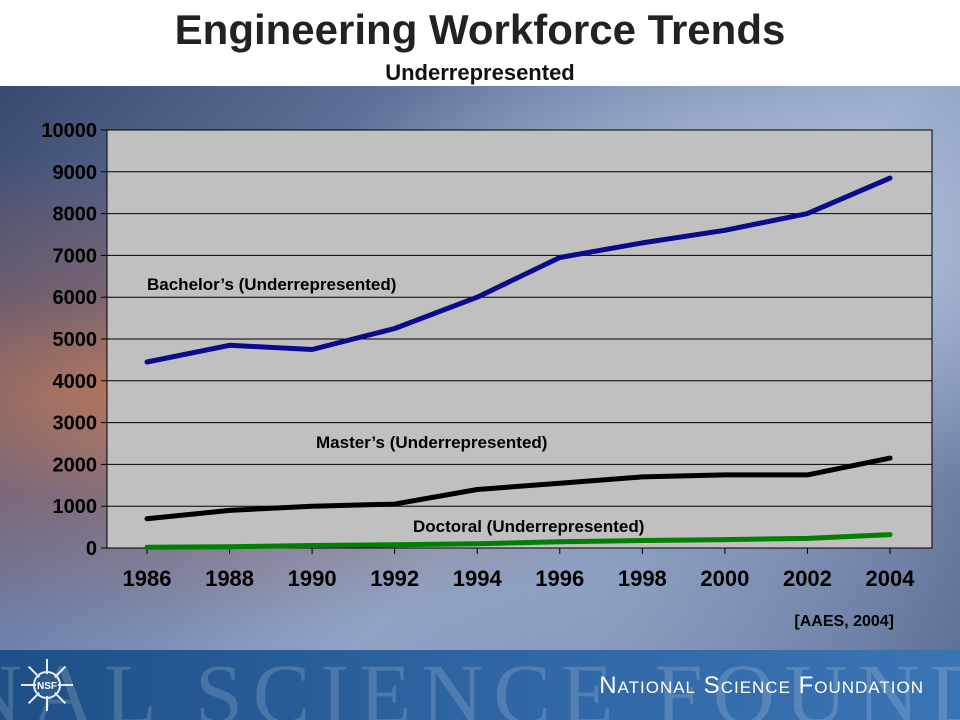 This screenshot has height=720, width=960. What do you see at coordinates (312, 578) in the screenshot?
I see `x-tick-label: 1990` at bounding box center [312, 578].